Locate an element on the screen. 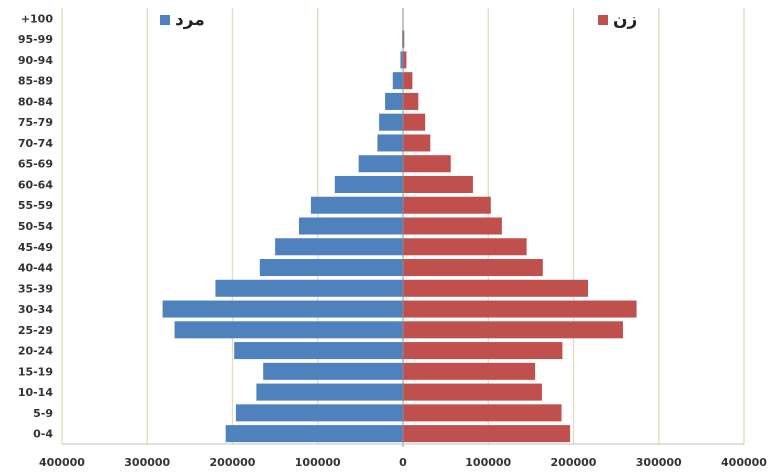  category-label-35-39: 35-39 is located at coordinates (35, 288).